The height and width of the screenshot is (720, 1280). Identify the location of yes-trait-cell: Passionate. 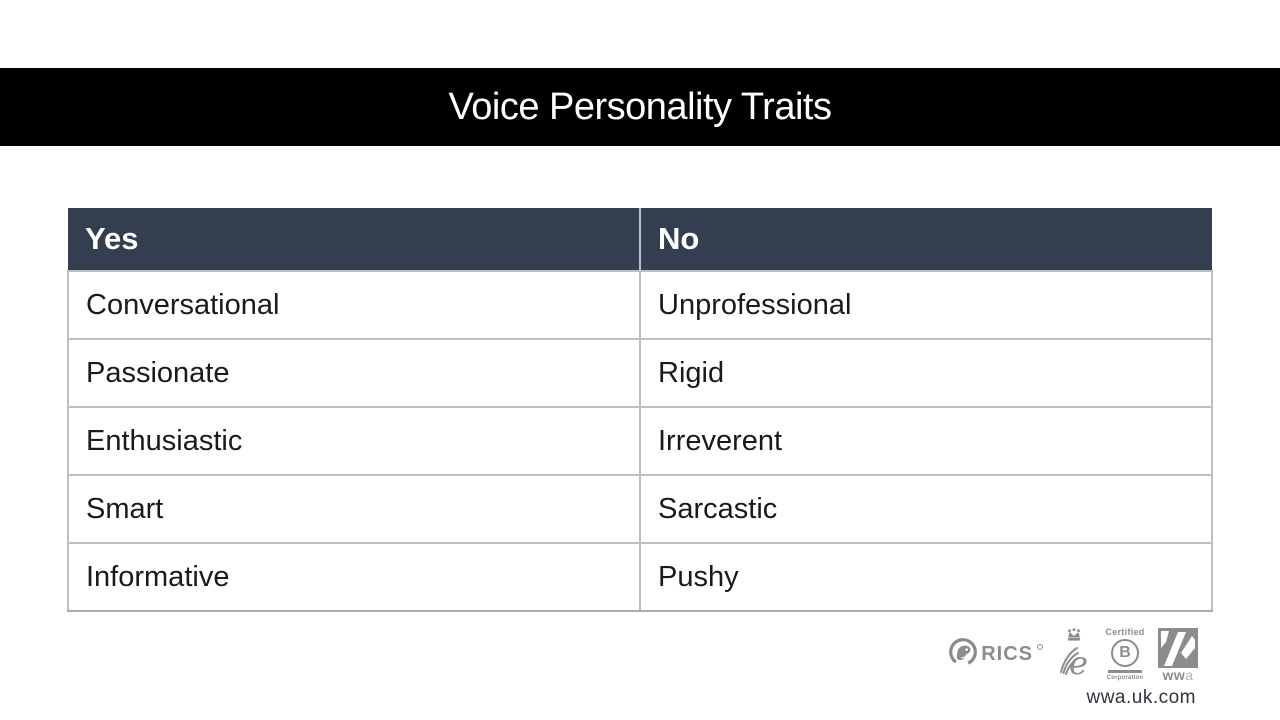
(354, 373).